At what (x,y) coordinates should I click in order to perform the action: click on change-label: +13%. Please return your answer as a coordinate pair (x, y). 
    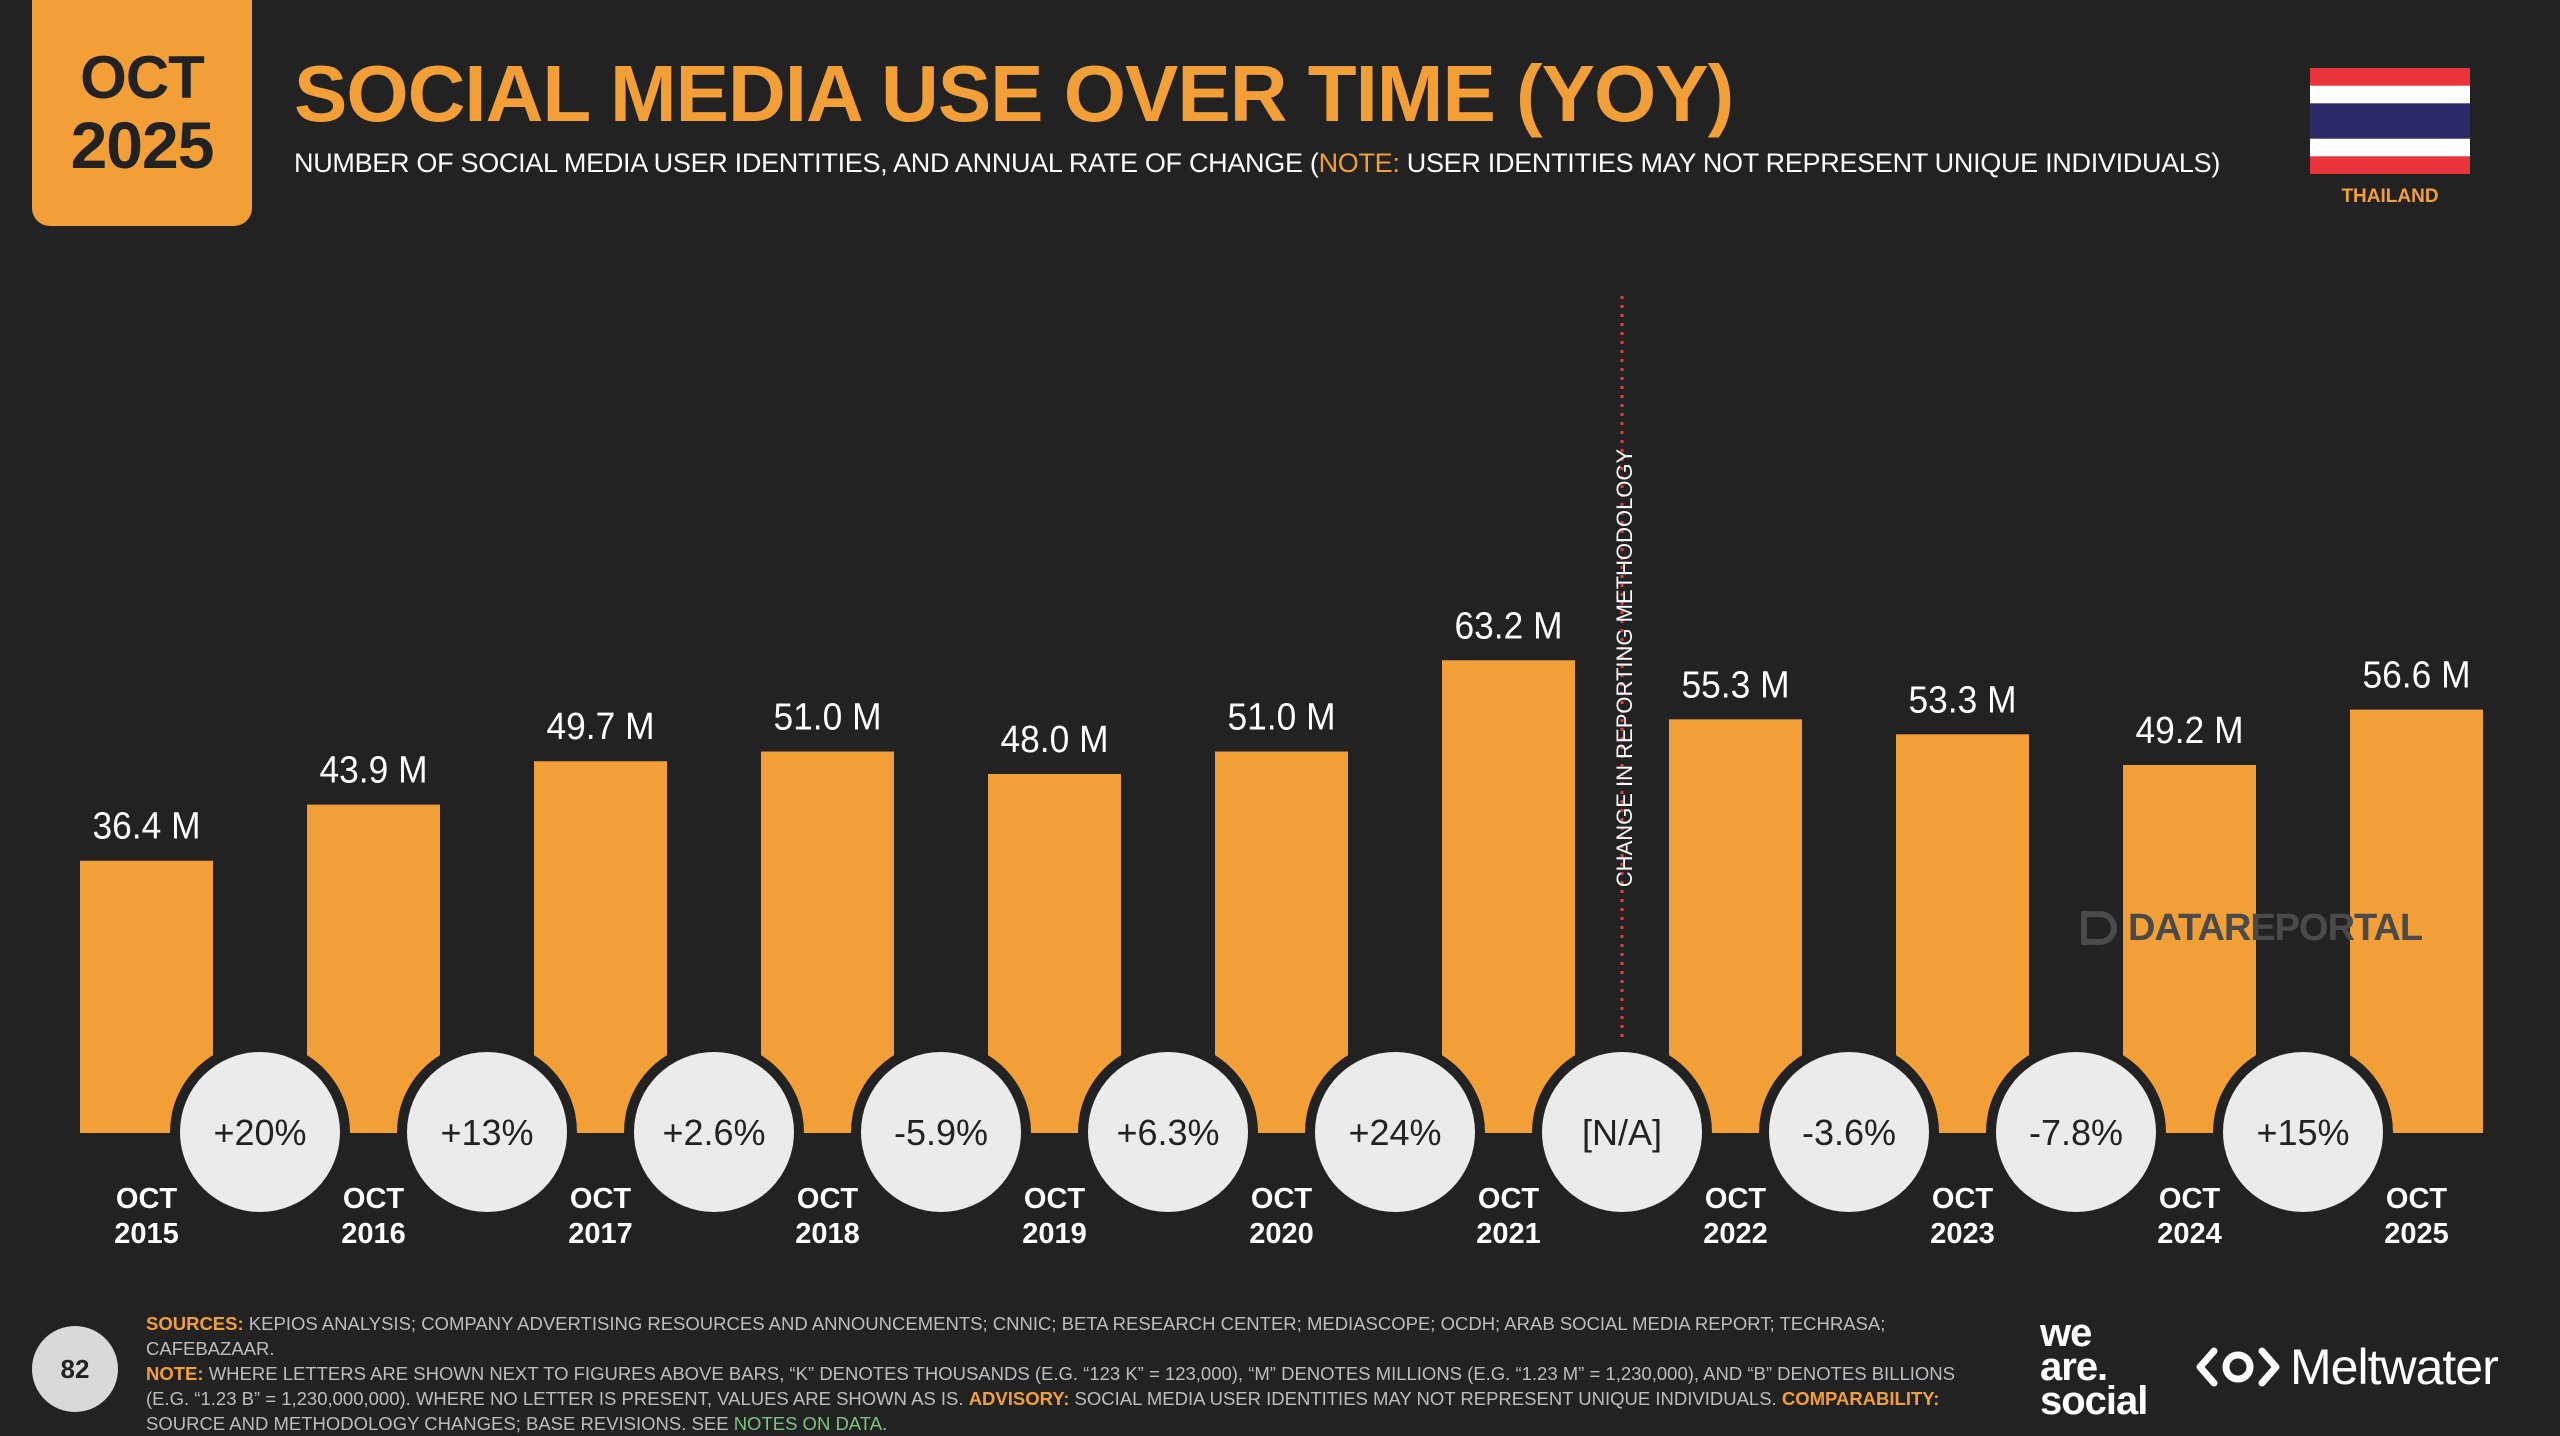
    Looking at the image, I should click on (486, 1132).